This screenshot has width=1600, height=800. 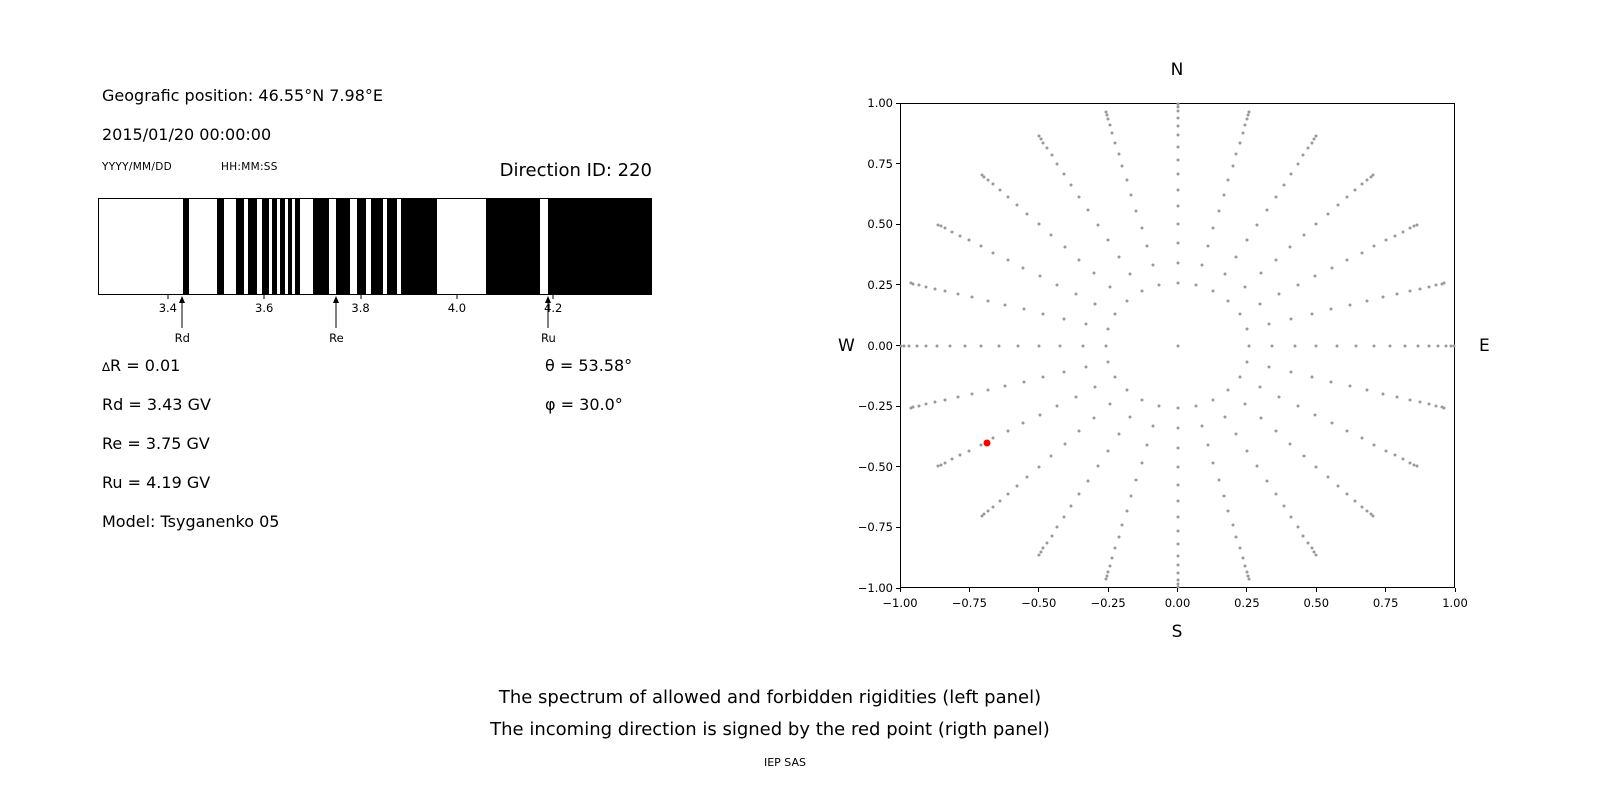 I want to click on marker-arrow-head-re, so click(x=336, y=299).